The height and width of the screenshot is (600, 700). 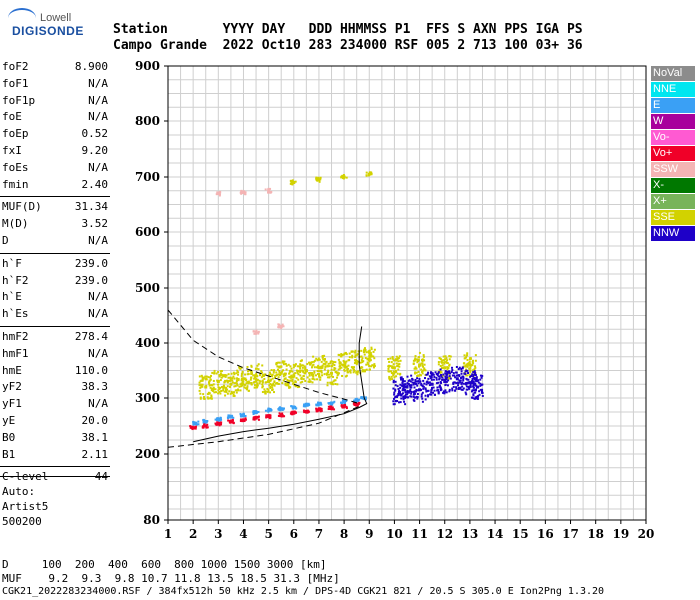 What do you see at coordinates (620, 534) in the screenshot?
I see `x-tick-label: 19` at bounding box center [620, 534].